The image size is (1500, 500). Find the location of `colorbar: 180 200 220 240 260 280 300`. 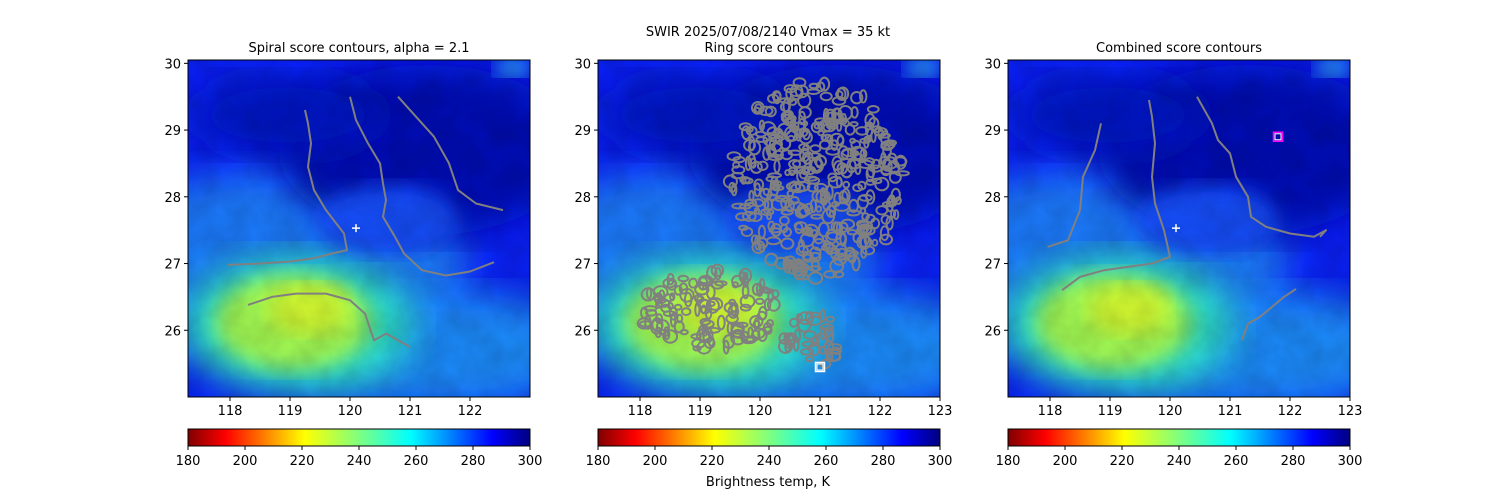

colorbar: 180 200 220 240 260 280 300 is located at coordinates (359, 448).